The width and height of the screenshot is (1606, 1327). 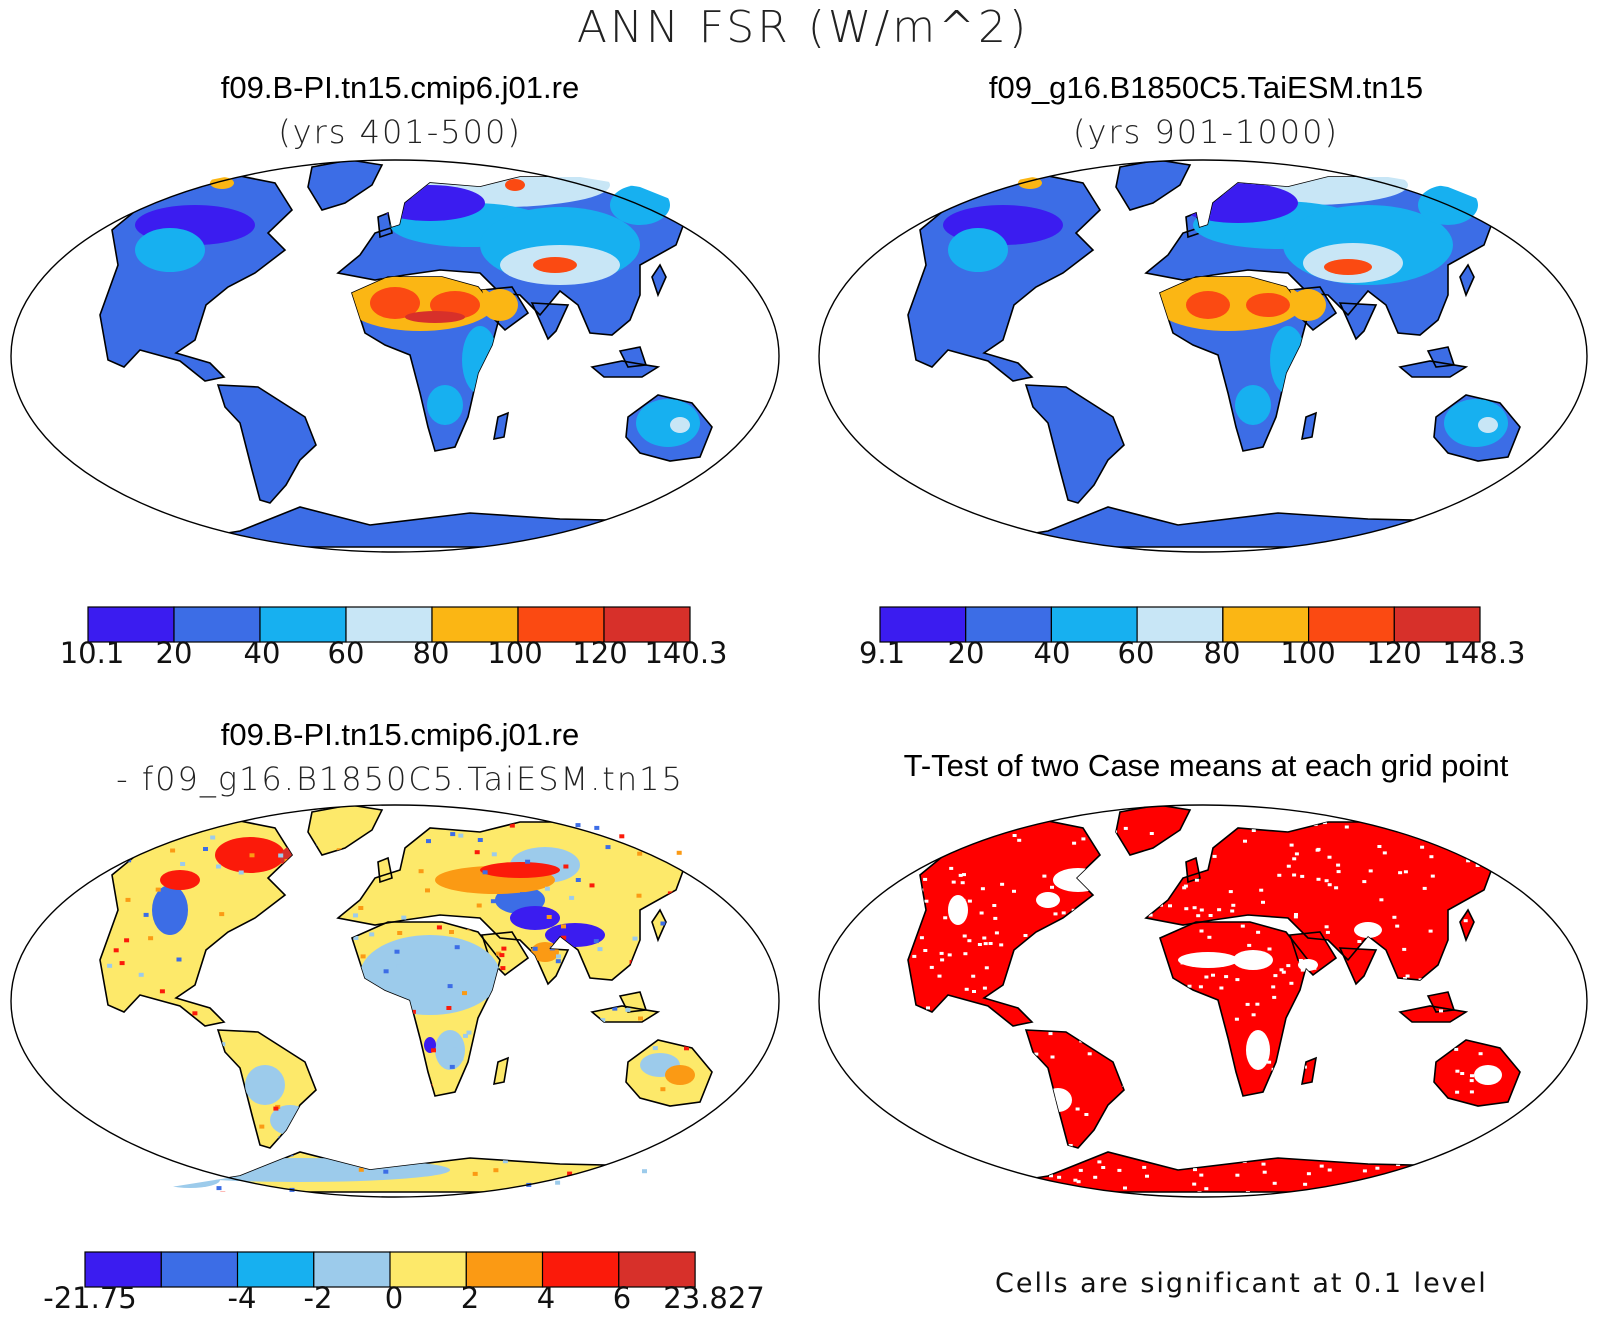 I want to click on land-southAmerica, so click(x=1075, y=444).